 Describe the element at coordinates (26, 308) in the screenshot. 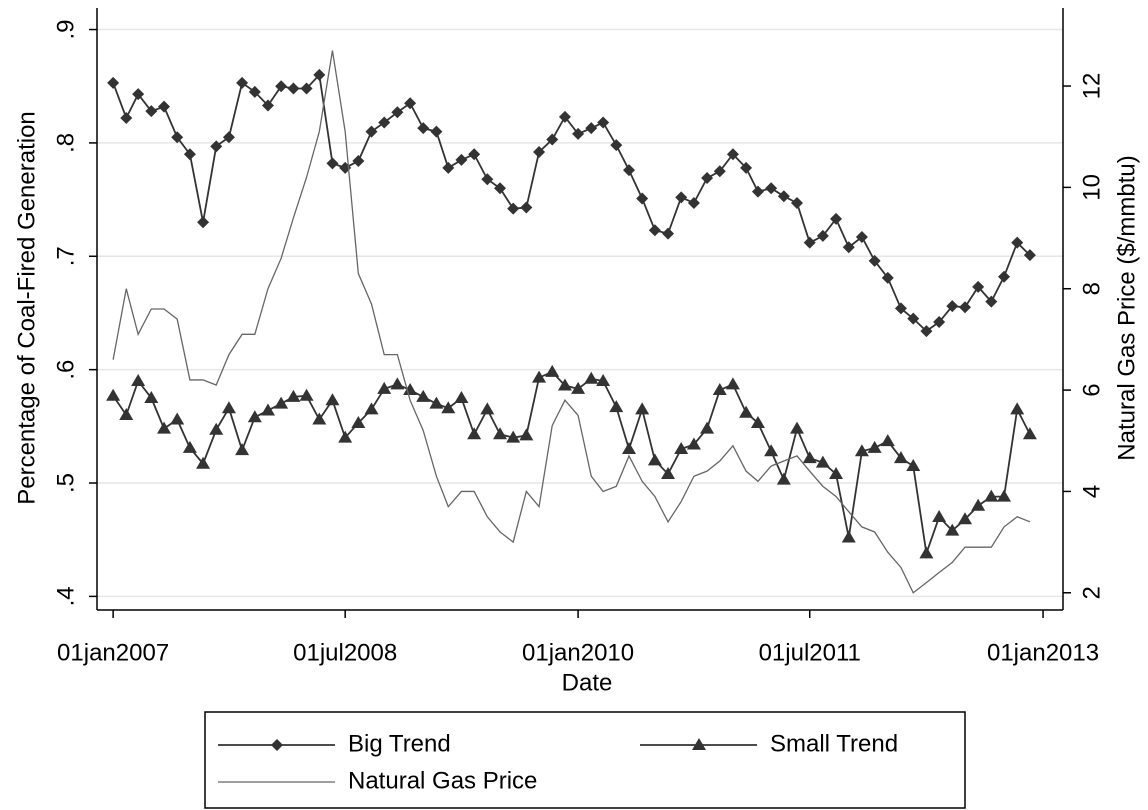

I see `y-axis-title: Percentage of Coal-Fired Generation` at that location.